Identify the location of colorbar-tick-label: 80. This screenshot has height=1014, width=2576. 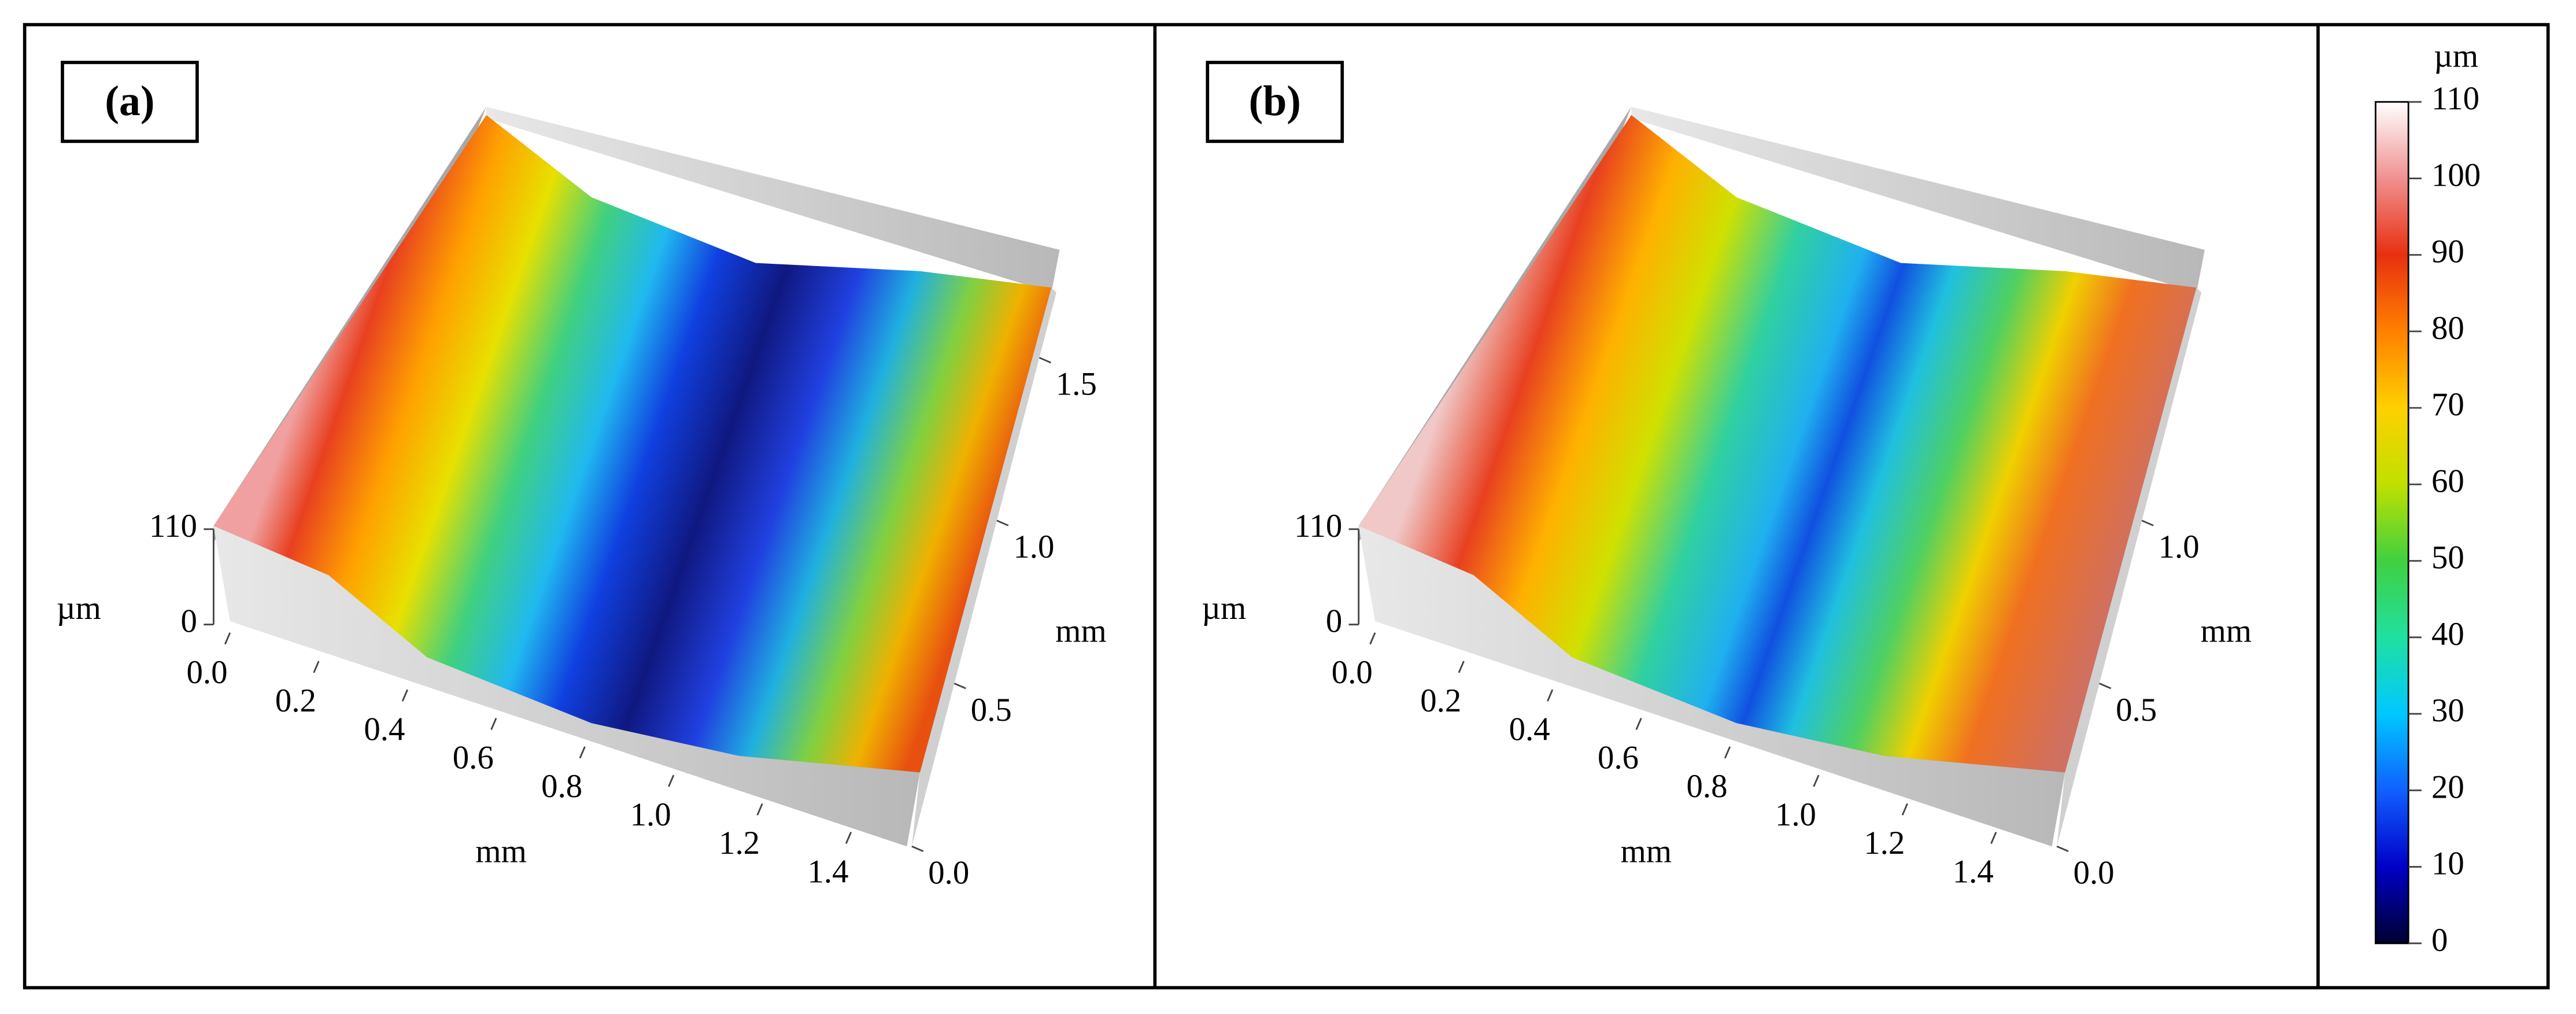
(2447, 328).